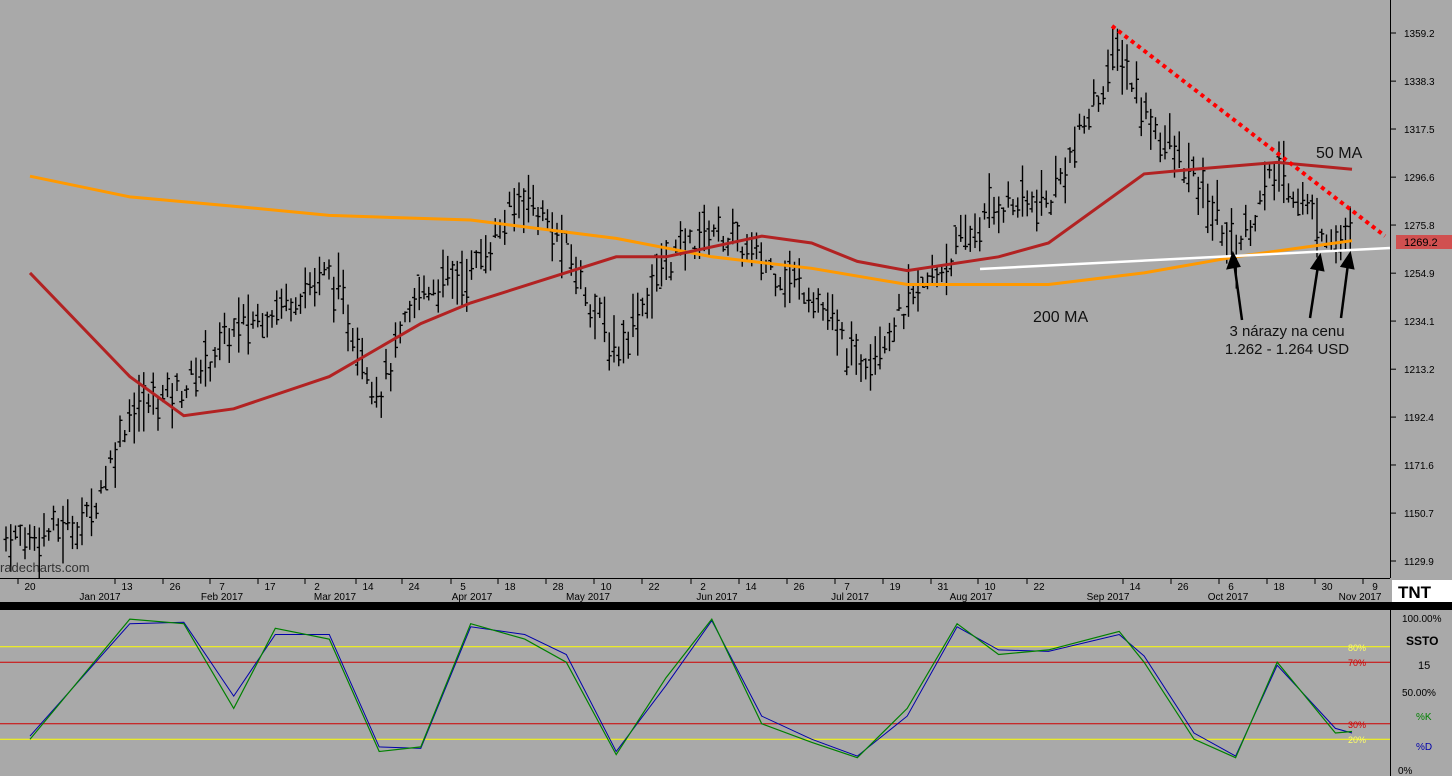  I want to click on price-tick-label: 1296.6, so click(1419, 178).